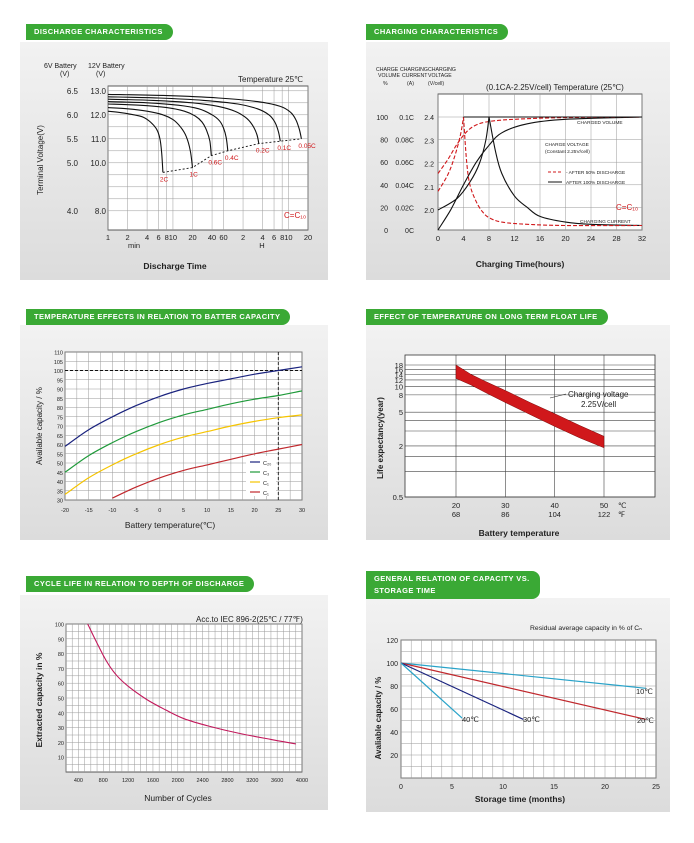 Image resolution: width=694 pixels, height=843 pixels. What do you see at coordinates (399, 365) in the screenshot?
I see `float-life-y-tick-label: 18` at bounding box center [399, 365].